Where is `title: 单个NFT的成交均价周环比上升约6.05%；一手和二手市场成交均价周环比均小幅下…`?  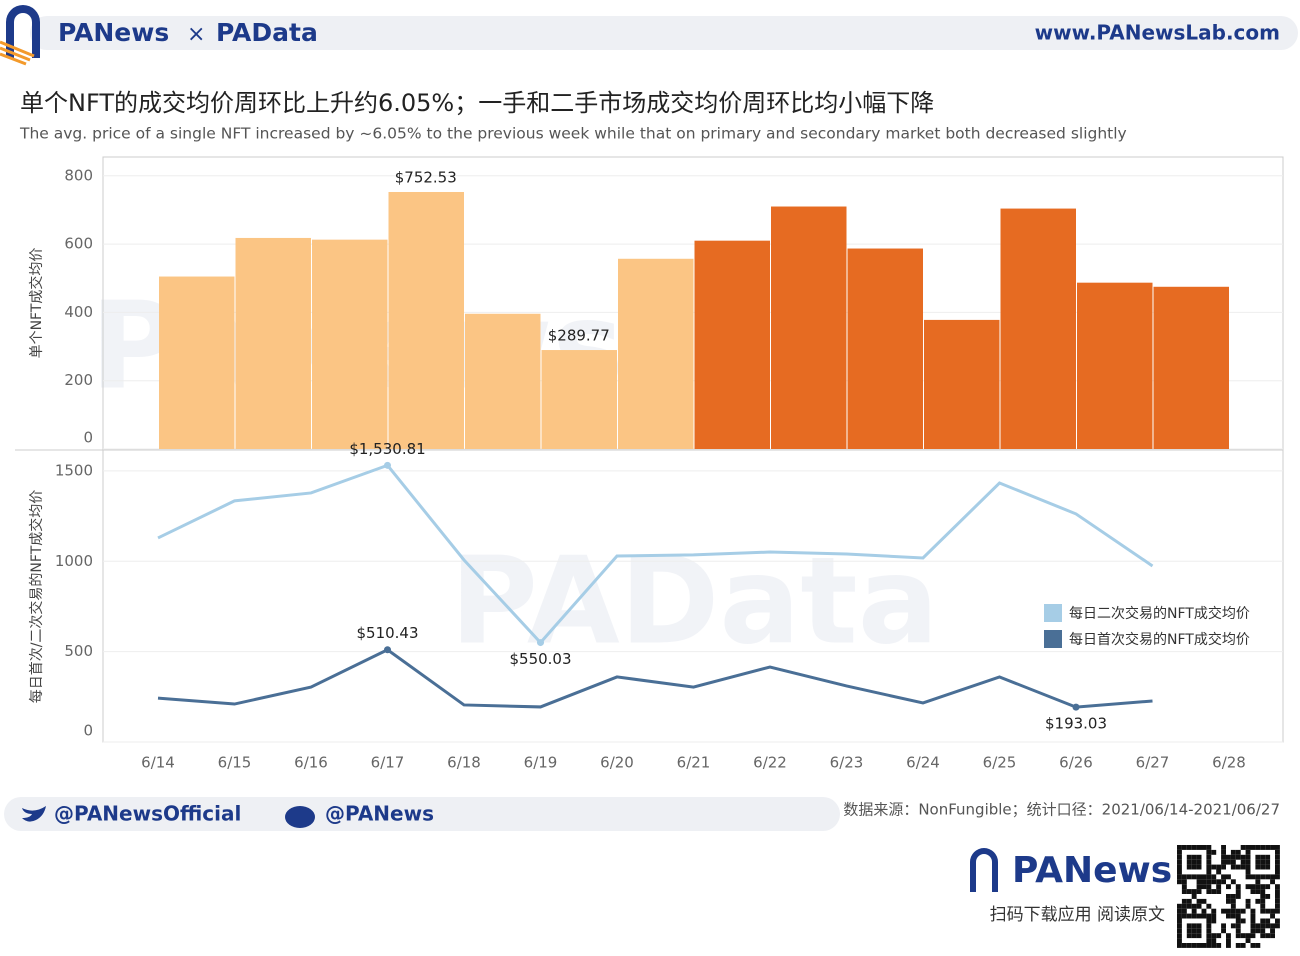
title: 单个NFT的成交均价周环比上升约6.05%；一手和二手市场成交均价周环比均小幅下… is located at coordinates (477, 103).